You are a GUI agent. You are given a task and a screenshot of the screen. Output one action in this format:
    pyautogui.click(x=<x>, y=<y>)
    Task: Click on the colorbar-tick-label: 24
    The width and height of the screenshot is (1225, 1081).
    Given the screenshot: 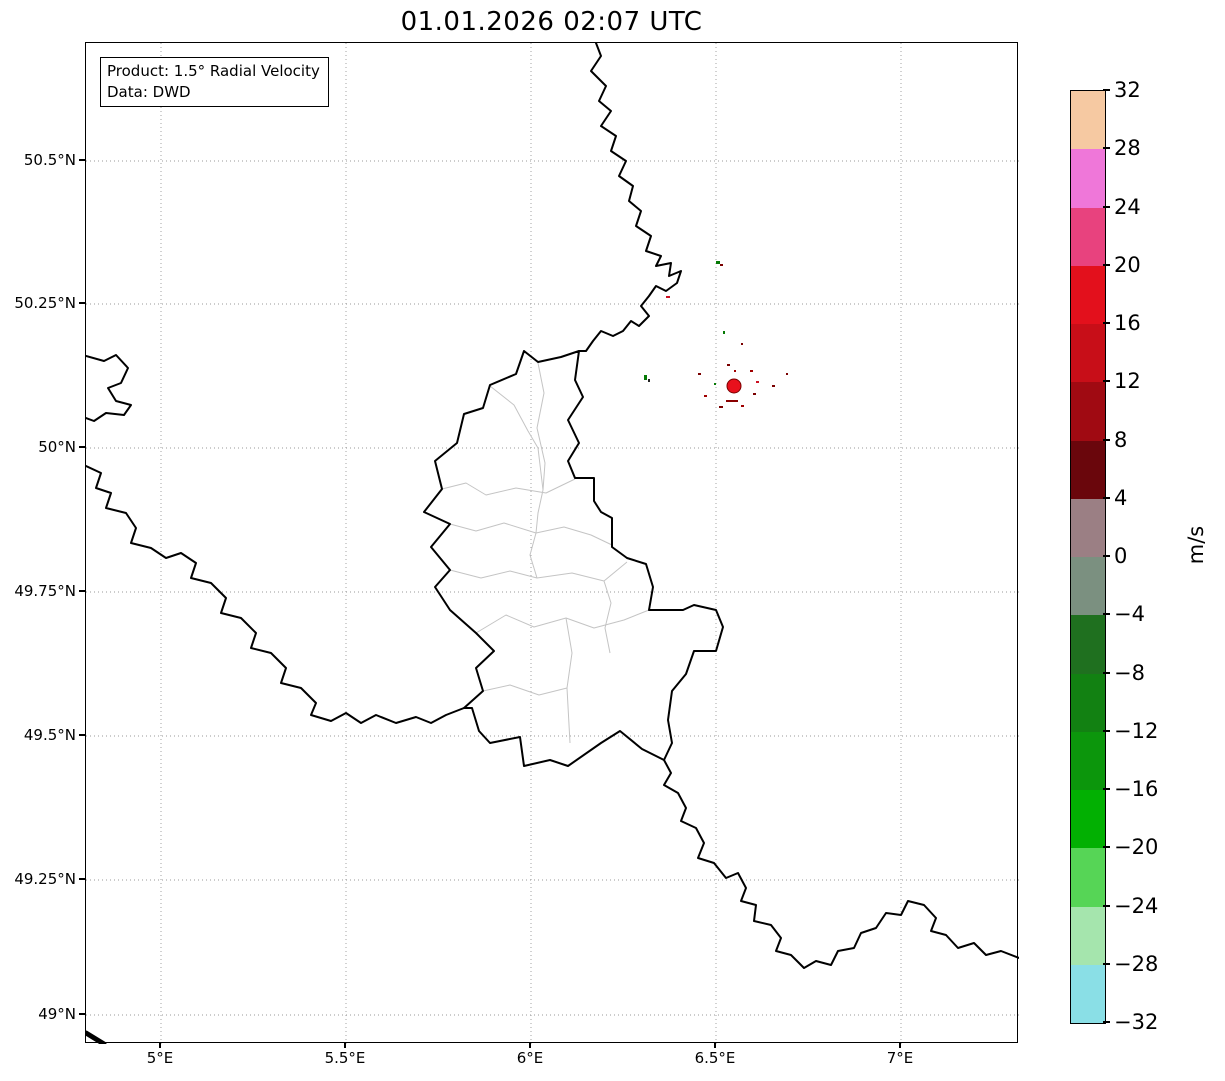 What is the action you would take?
    pyautogui.click(x=1122, y=207)
    